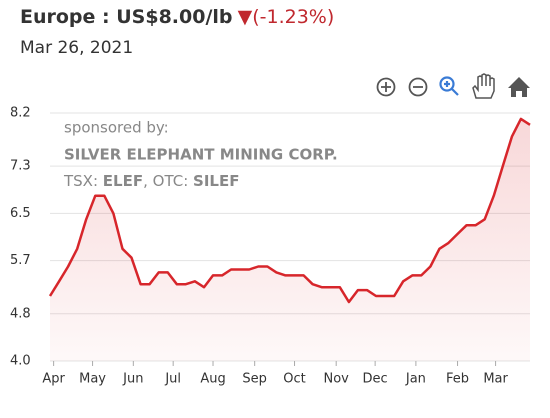  I want to click on pan-button, so click(483, 86).